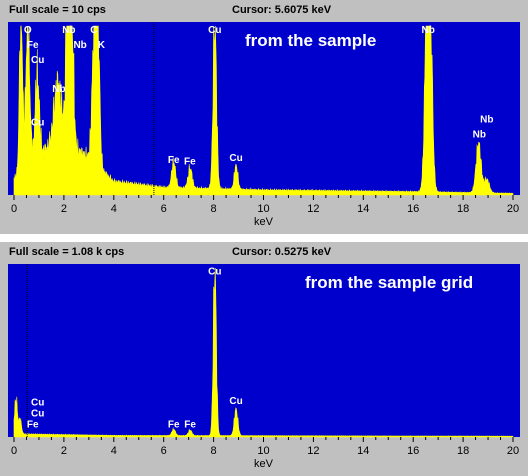  I want to click on peak-label: O, so click(28, 30).